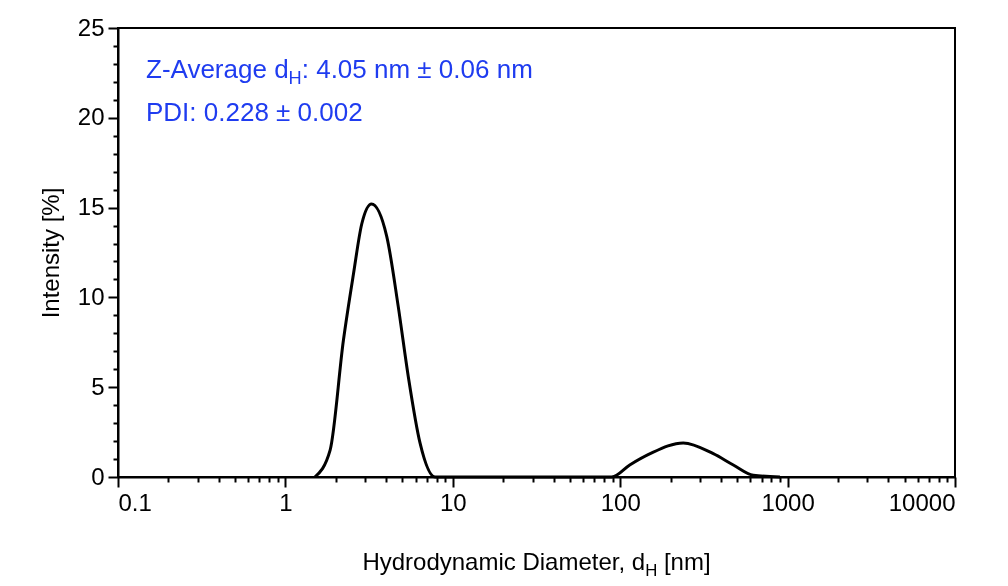  What do you see at coordinates (91, 117) in the screenshot?
I see `y-tick-label: 20` at bounding box center [91, 117].